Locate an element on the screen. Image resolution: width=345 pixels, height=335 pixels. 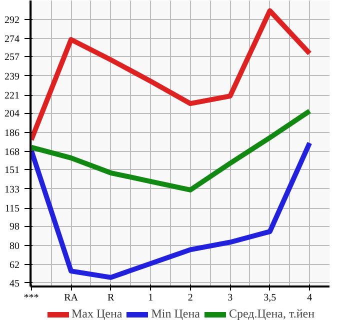
y-tick-label: 239 is located at coordinates (12, 76).